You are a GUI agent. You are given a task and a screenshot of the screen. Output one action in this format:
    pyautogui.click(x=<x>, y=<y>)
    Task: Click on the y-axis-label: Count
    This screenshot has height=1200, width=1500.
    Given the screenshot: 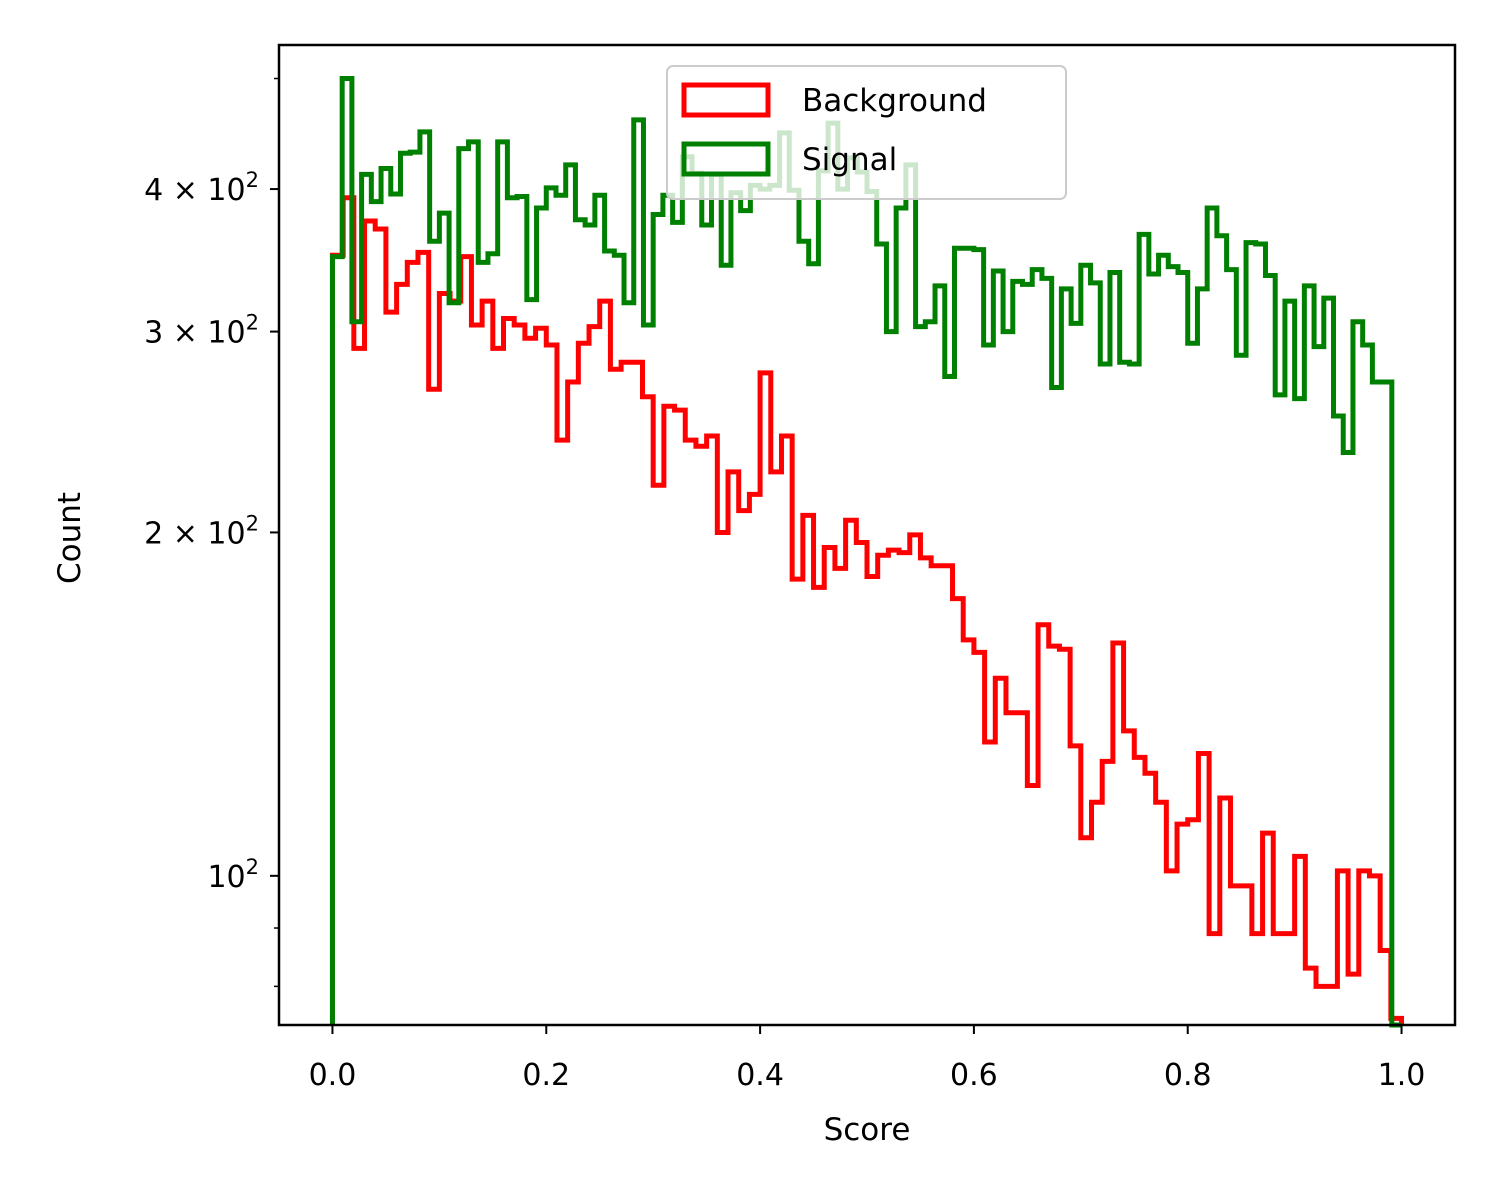 What is the action you would take?
    pyautogui.click(x=70, y=538)
    